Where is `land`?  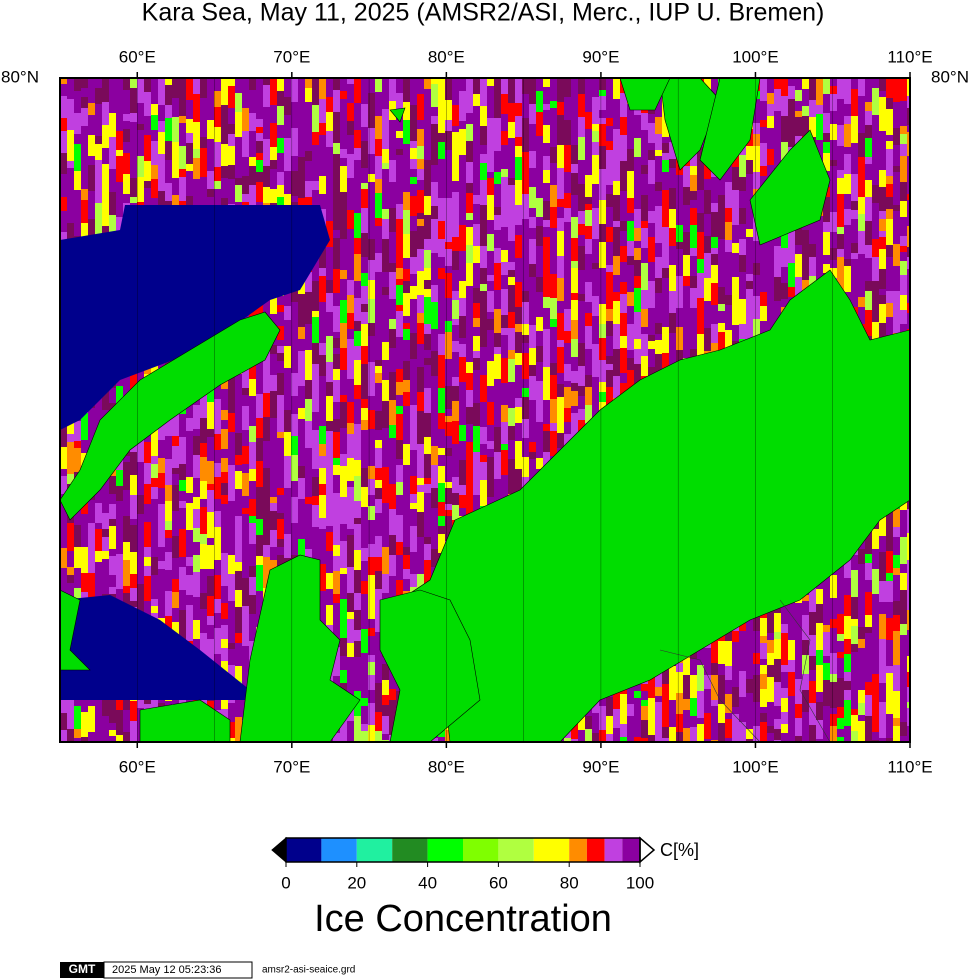 land is located at coordinates (185, 720).